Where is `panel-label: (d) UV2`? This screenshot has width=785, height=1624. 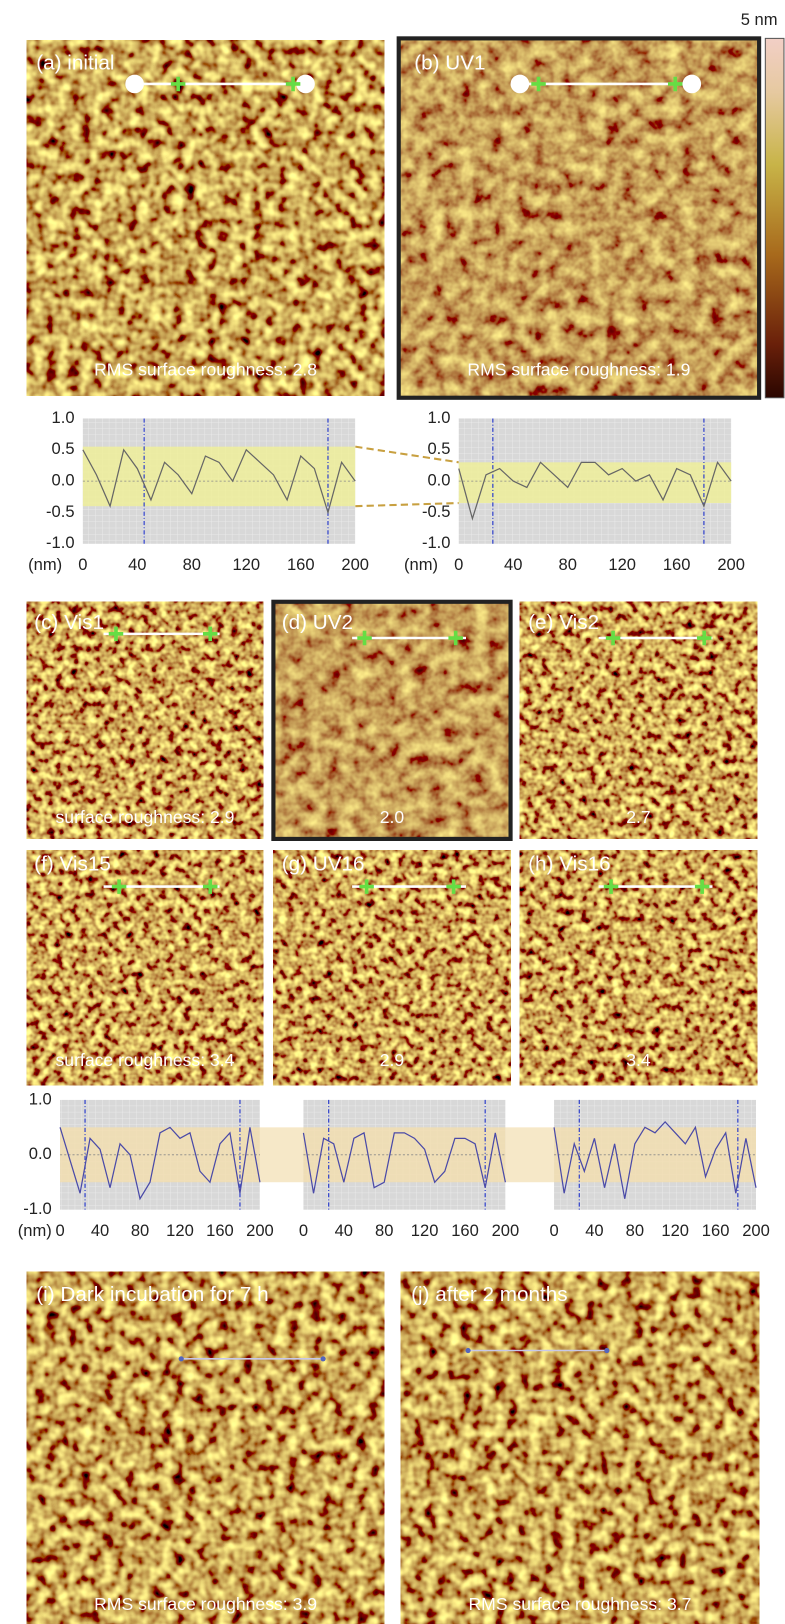 panel-label: (d) UV2 is located at coordinates (317, 622).